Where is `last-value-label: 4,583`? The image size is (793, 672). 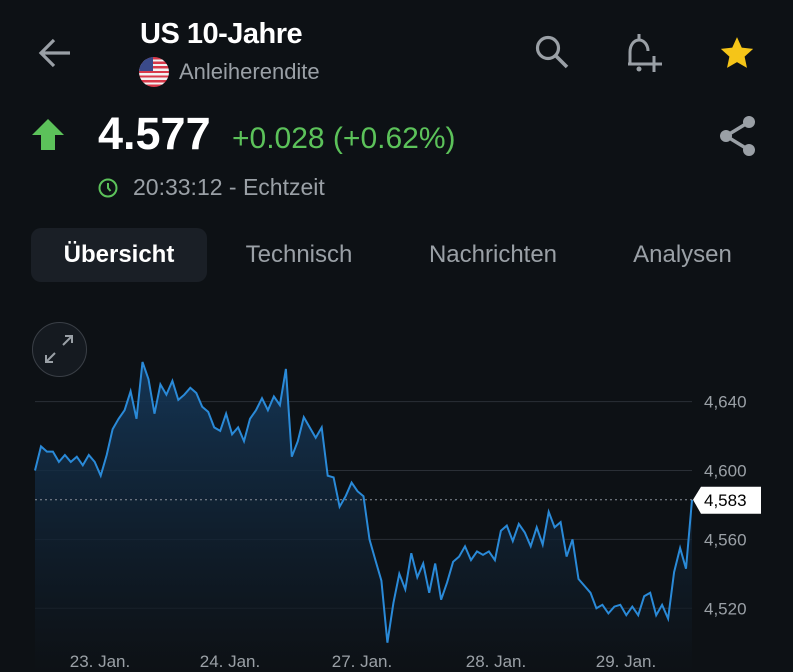 last-value-label: 4,583 is located at coordinates (725, 500).